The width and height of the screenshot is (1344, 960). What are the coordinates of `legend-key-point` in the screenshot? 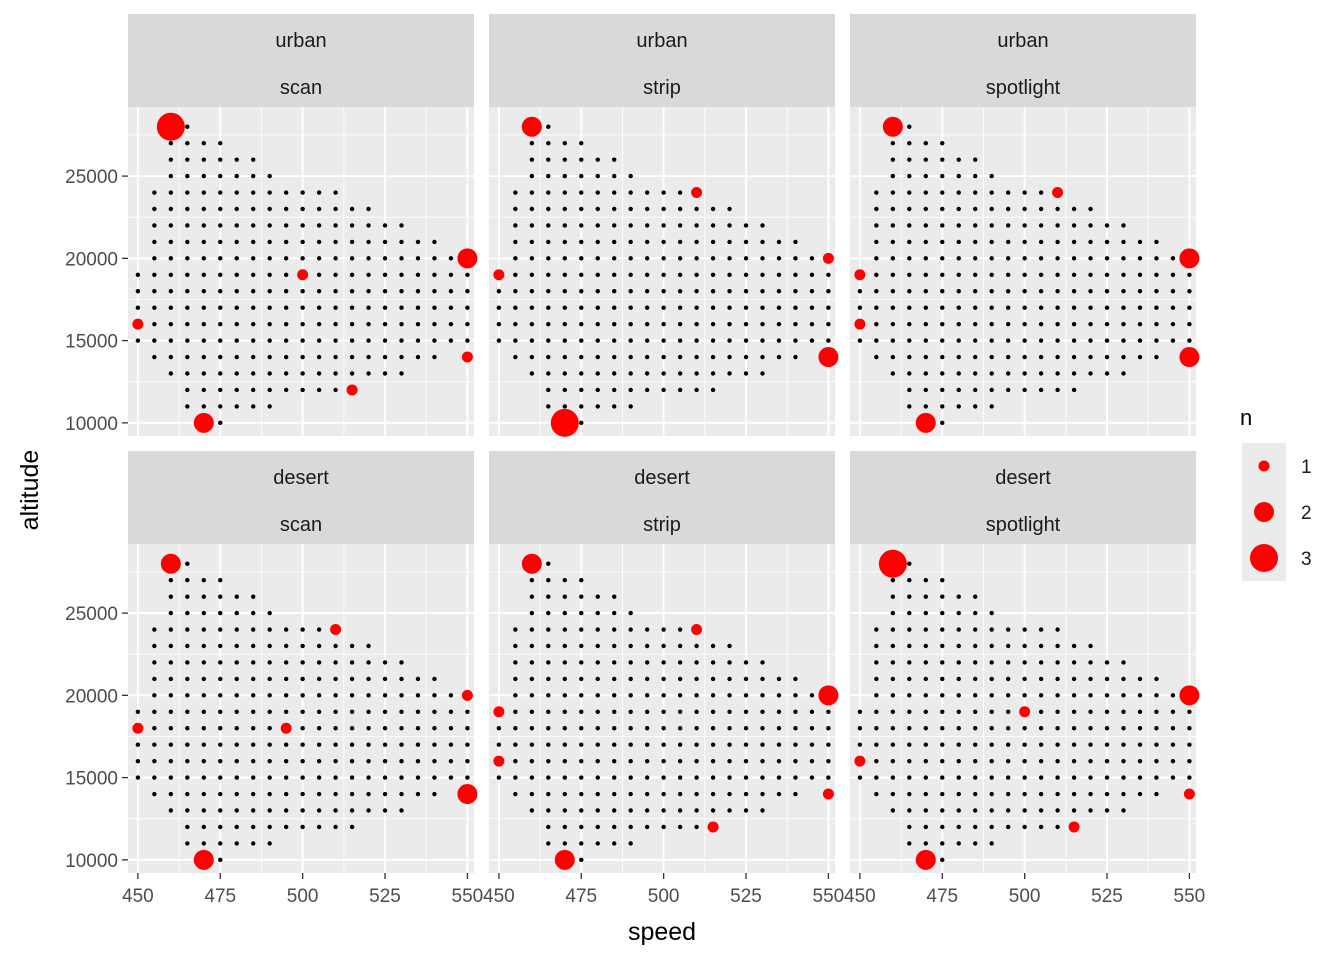 It's located at (1264, 512).